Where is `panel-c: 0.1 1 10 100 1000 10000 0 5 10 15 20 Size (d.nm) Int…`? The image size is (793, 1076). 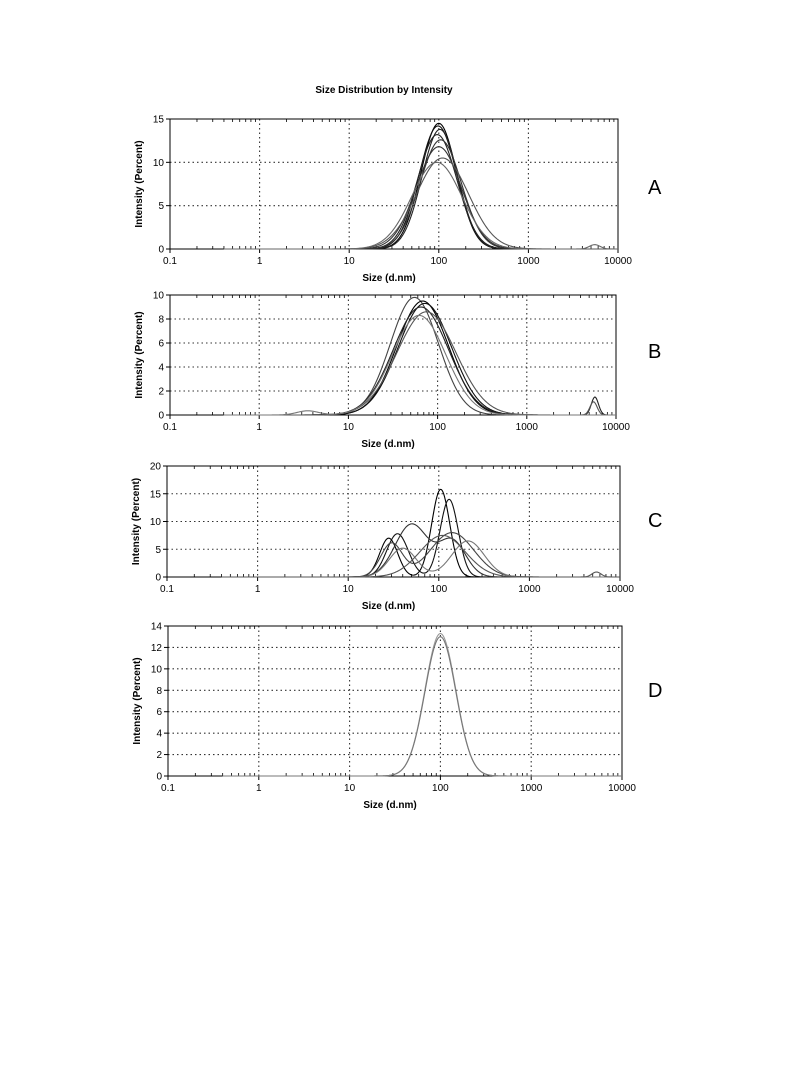 panel-c: 0.1 1 10 100 1000 10000 0 5 10 15 20 Size (d.nm) Int… is located at coordinates (396, 537).